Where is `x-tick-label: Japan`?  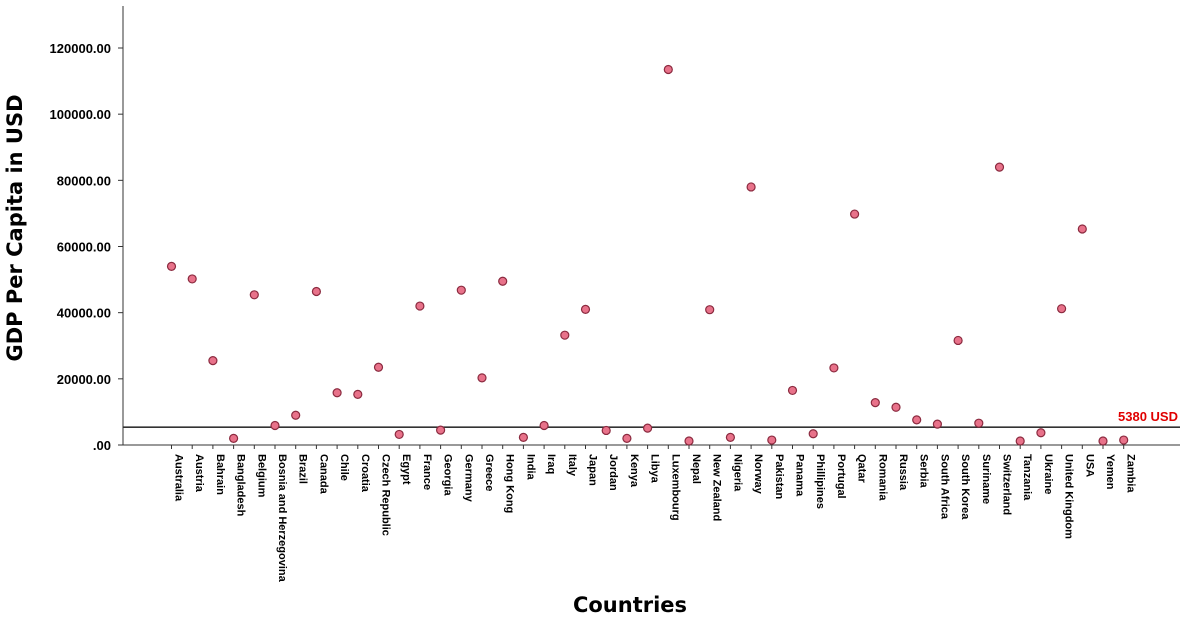
x-tick-label: Japan is located at coordinates (593, 470).